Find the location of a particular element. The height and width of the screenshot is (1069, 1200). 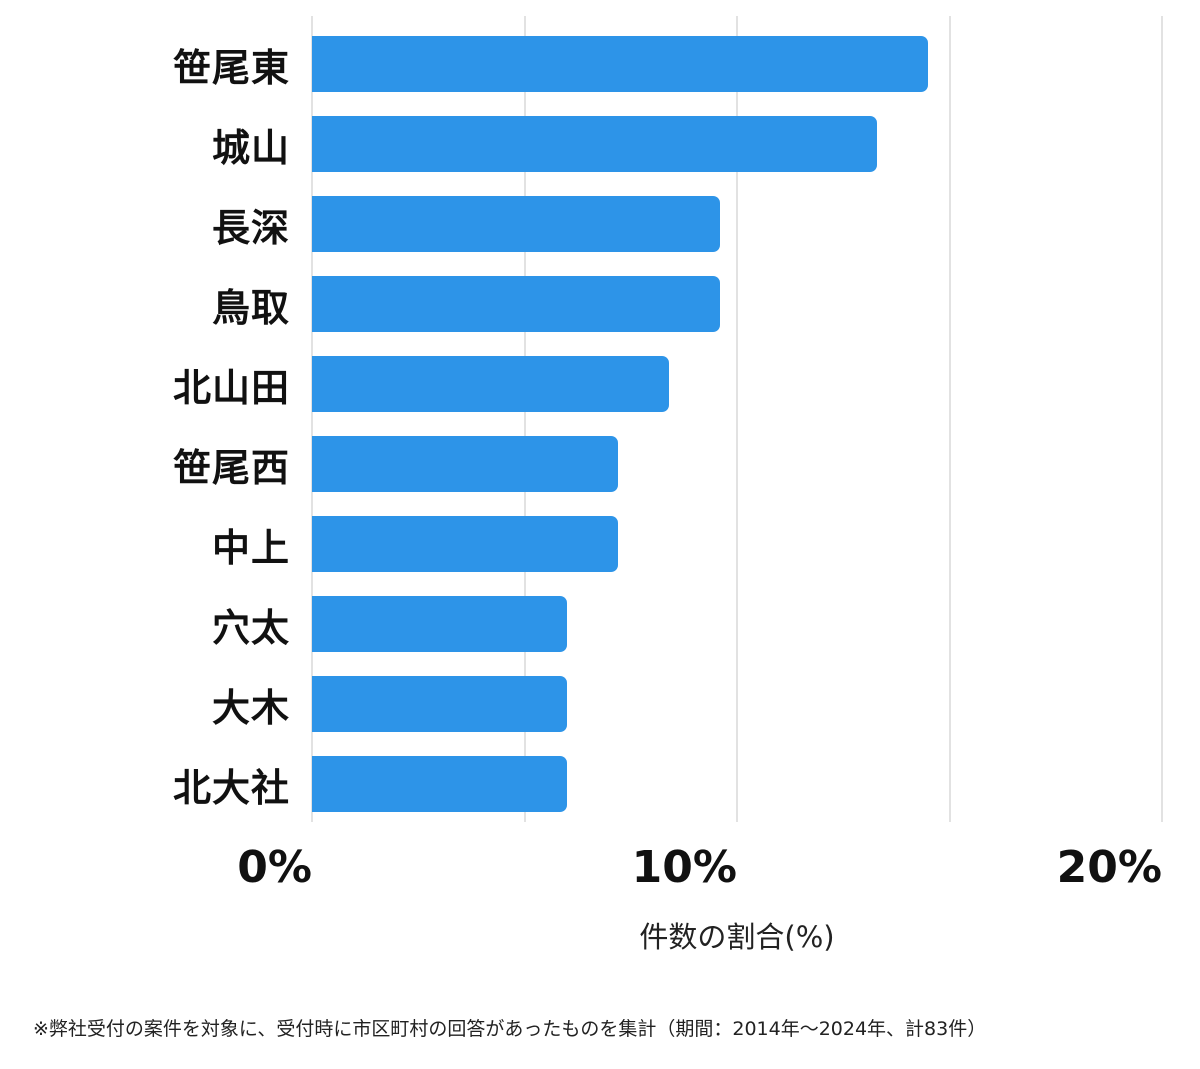

category-label: 城山 is located at coordinates (250, 147).